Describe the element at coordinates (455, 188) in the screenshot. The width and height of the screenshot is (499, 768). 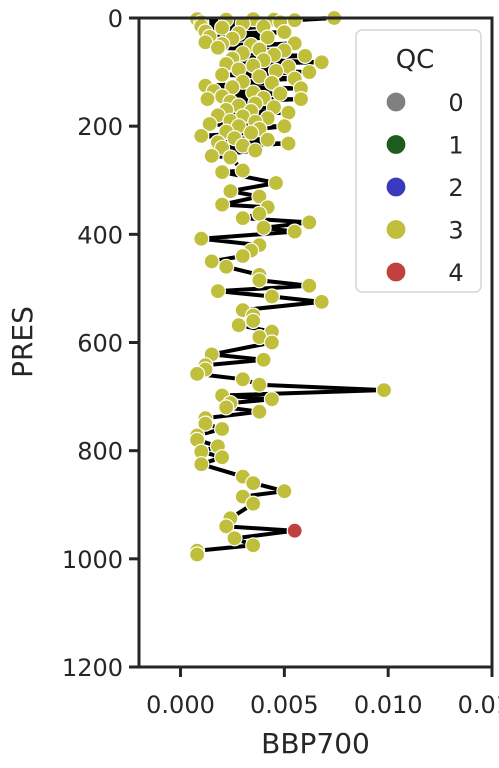
I see `legend-label: 2` at that location.